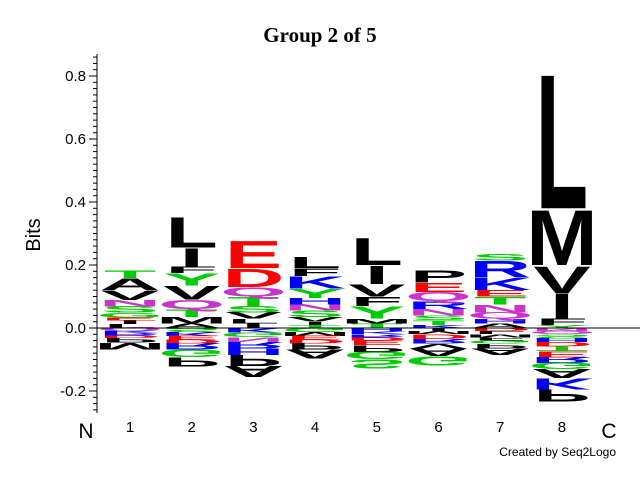 The width and height of the screenshot is (640, 480). I want to click on x-tick-label: 4, so click(315, 427).